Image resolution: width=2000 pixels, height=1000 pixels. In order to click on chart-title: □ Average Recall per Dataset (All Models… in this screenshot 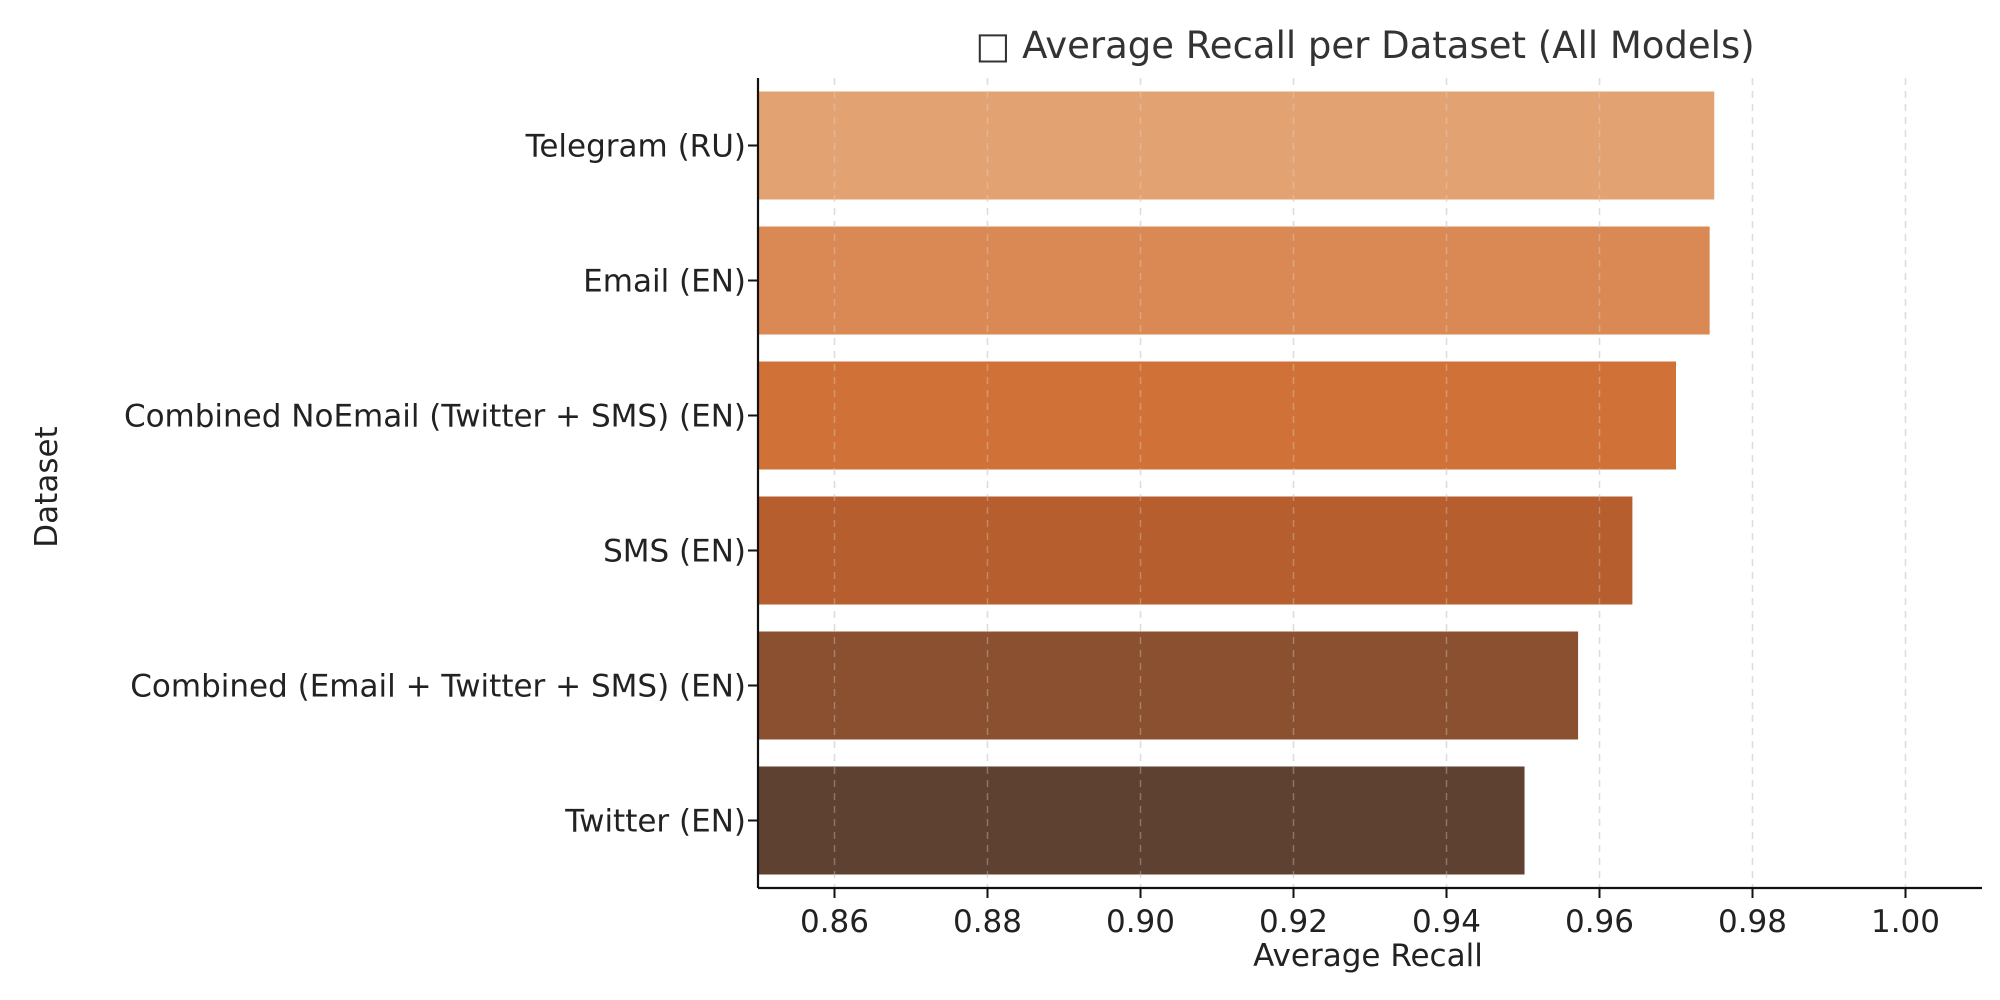, I will do `click(1364, 45)`.